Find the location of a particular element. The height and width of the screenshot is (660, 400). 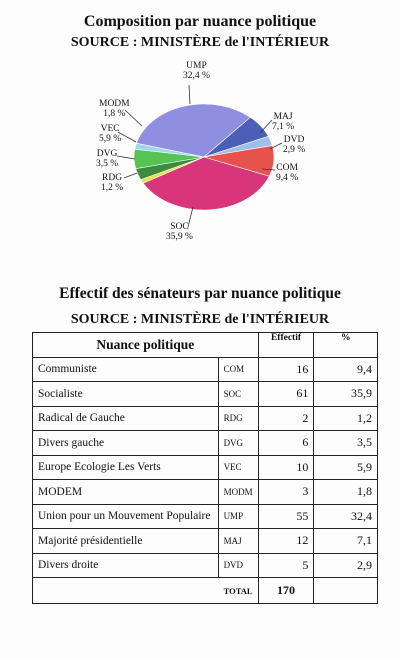

table-row: Divers gauche DVG 6 3,5 is located at coordinates (205, 443).